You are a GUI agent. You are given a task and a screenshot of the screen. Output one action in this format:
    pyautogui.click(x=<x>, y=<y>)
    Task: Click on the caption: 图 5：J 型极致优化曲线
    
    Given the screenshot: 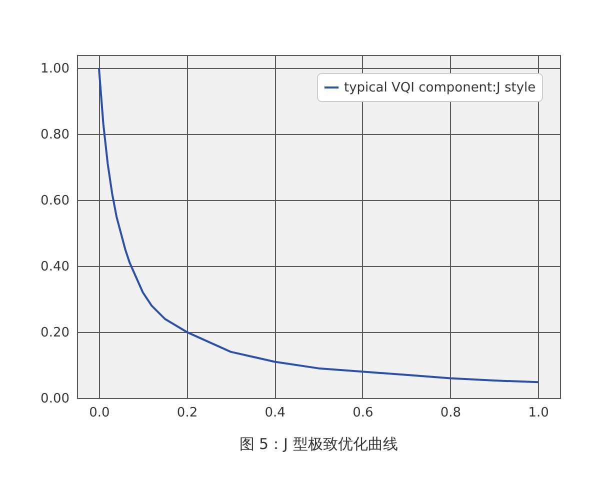 What is the action you would take?
    pyautogui.click(x=318, y=444)
    